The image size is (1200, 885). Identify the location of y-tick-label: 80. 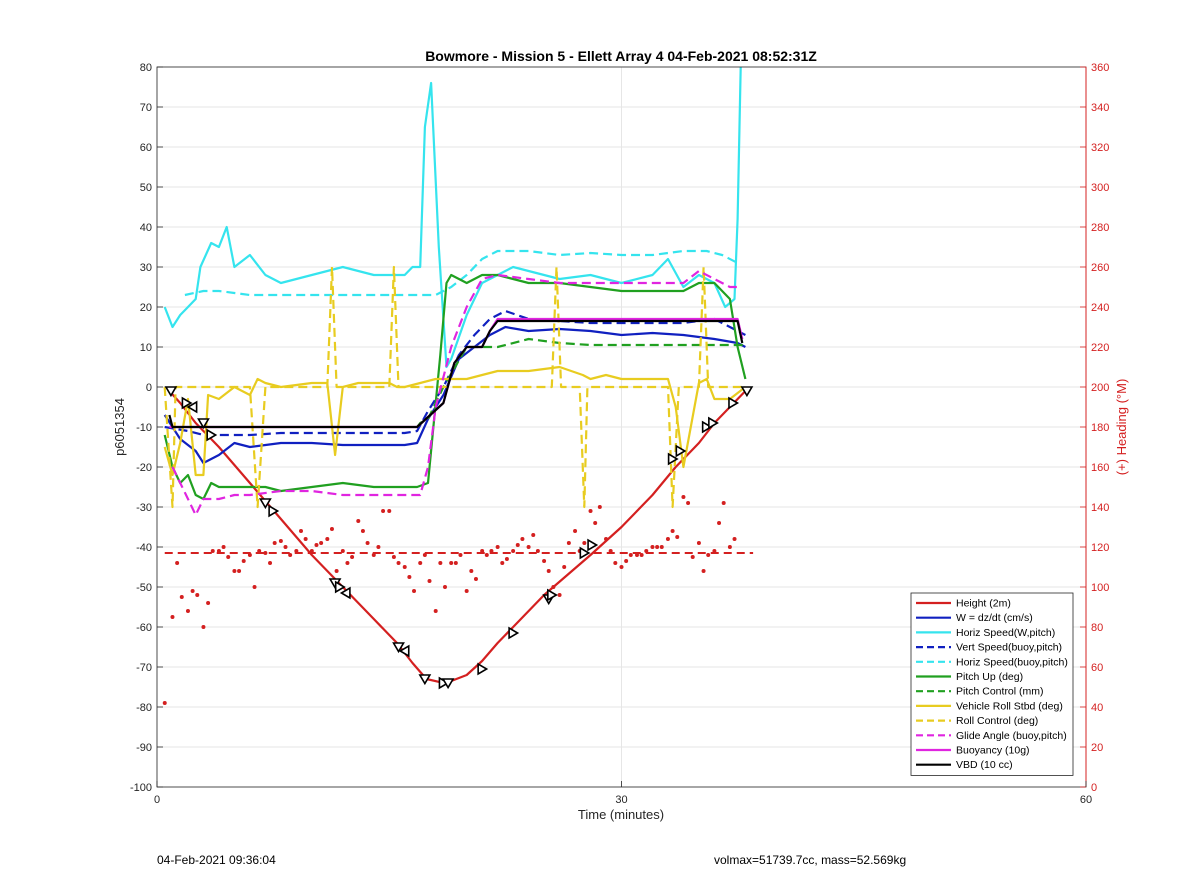
(146, 68).